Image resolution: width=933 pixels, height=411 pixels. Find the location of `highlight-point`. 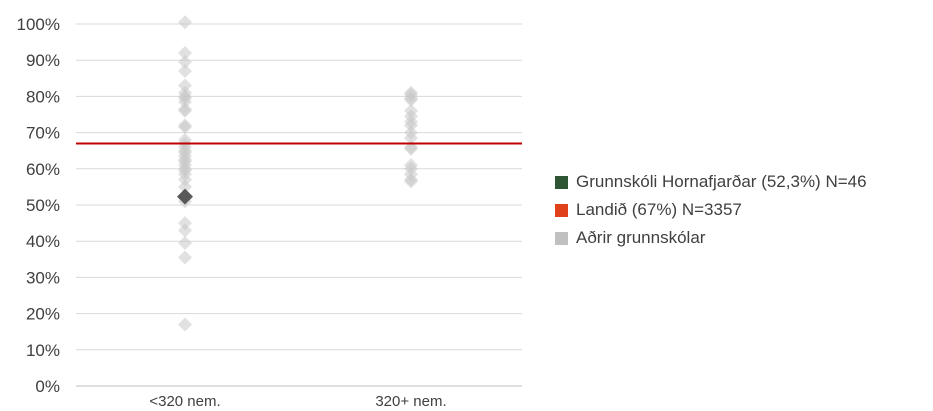

highlight-point is located at coordinates (185, 196).